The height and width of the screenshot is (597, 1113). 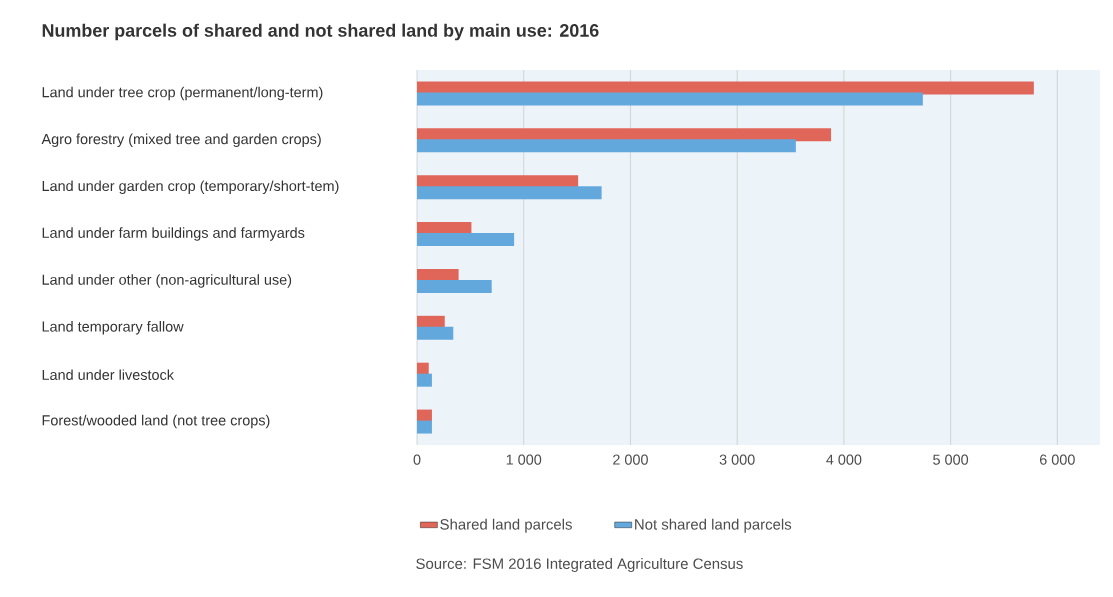 What do you see at coordinates (320, 32) in the screenshot?
I see `chart-title: Number parcels of shared and not shared land by main use: 2016` at bounding box center [320, 32].